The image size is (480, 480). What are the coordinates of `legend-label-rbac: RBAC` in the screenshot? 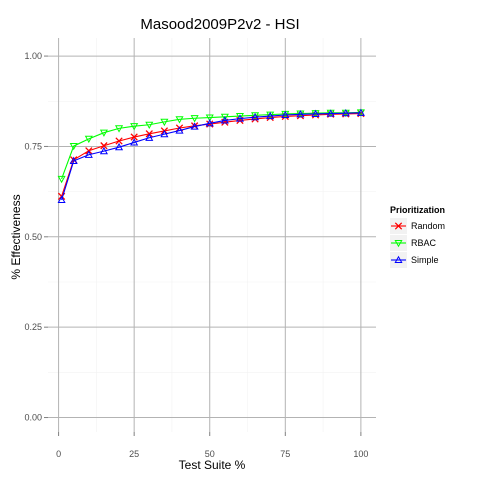 It's located at (424, 243).